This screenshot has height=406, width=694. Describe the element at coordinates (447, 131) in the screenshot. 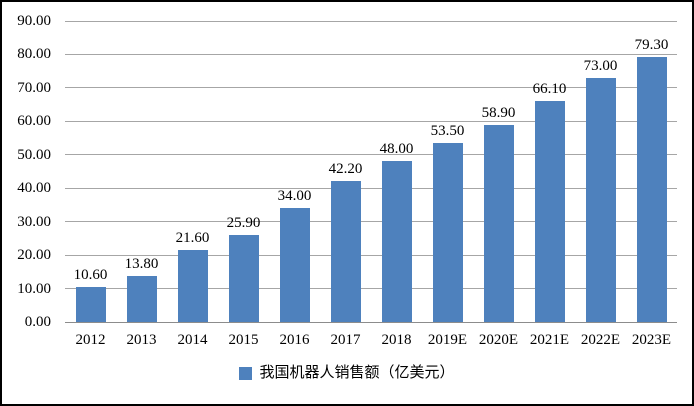

I see `bar-value-label: 53.50` at that location.